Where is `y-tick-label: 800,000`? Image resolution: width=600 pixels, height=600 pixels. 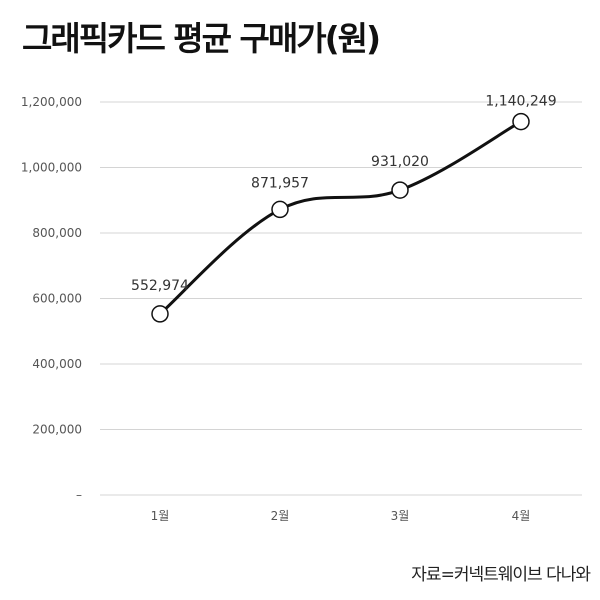
y-tick-label: 800,000 is located at coordinates (57, 233).